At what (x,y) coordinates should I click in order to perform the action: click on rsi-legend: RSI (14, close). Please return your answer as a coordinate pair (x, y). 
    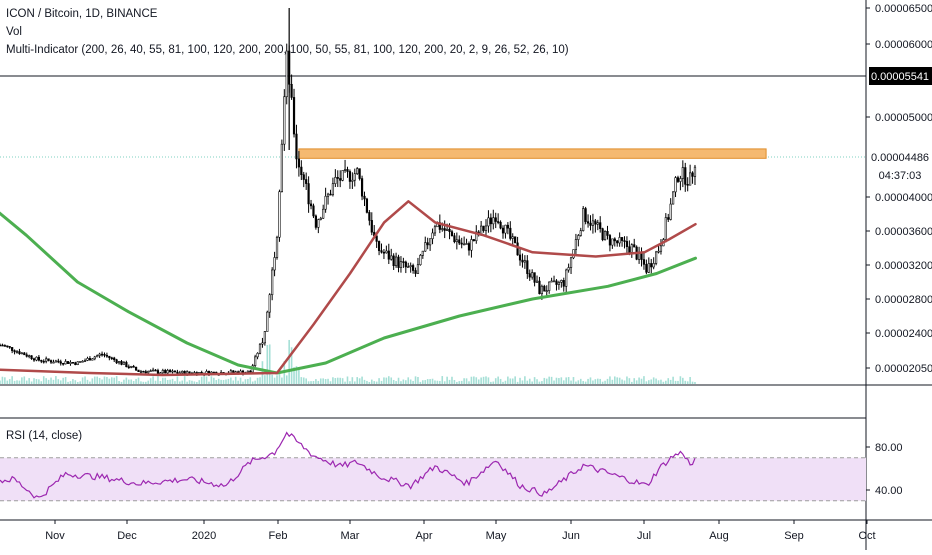
    Looking at the image, I should click on (44, 436).